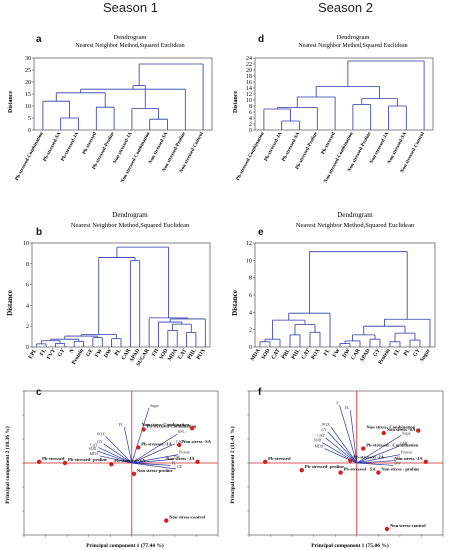  I want to click on leaf-label: Pb-stressed-JA, so click(274, 146).